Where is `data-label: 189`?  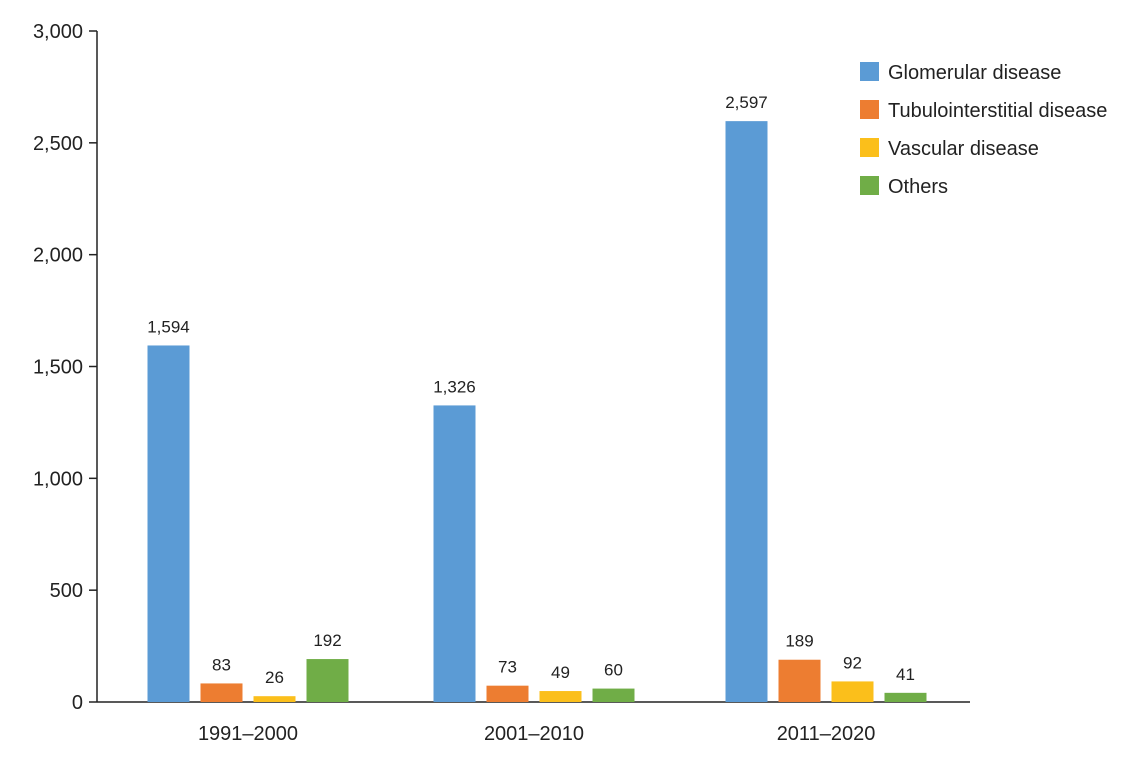
data-label: 189 is located at coordinates (799, 641).